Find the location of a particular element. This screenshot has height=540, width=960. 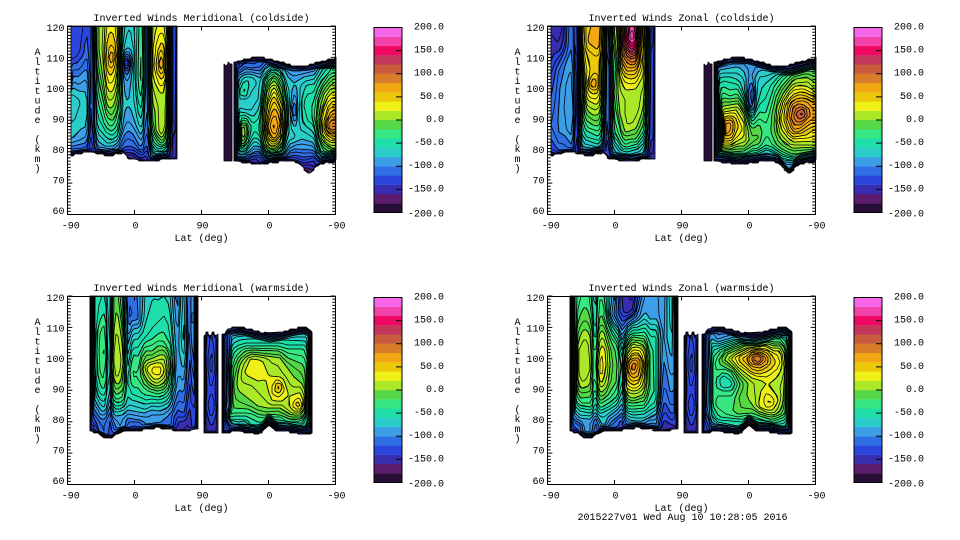

svg-text: -100.0 is located at coordinates (426, 436).